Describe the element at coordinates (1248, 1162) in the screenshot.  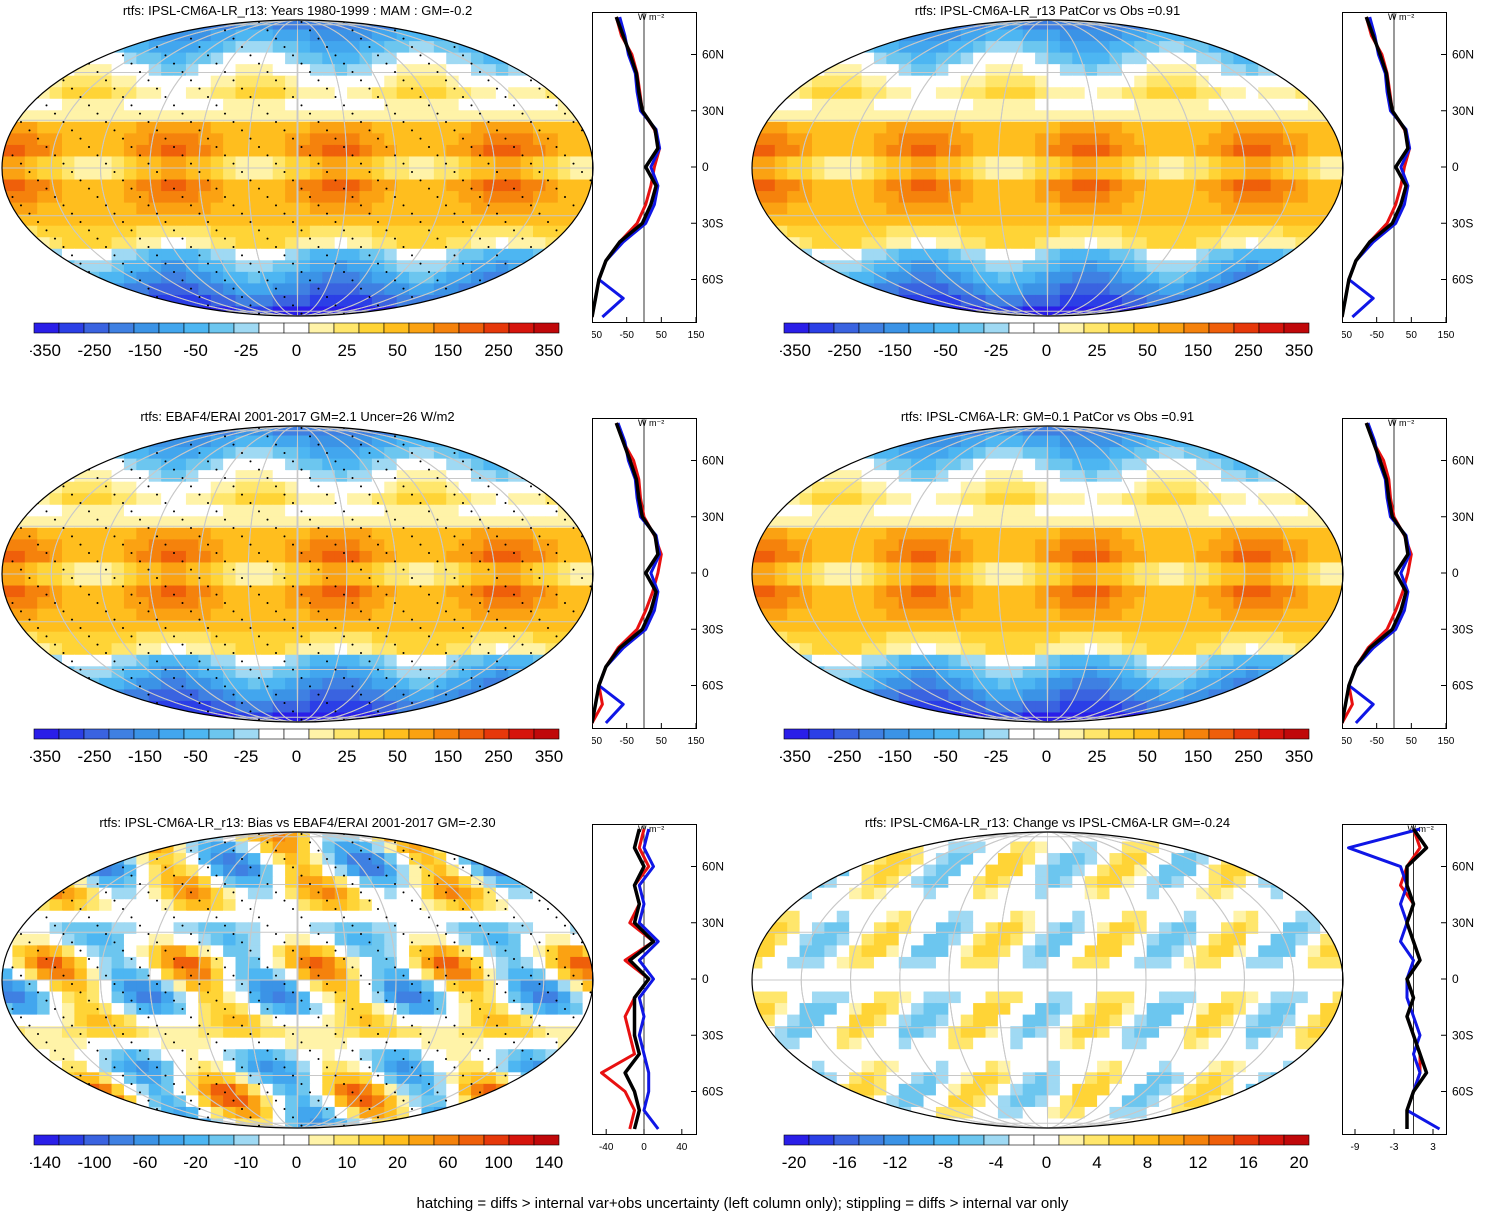
I see `colorbar-tick-label: 16` at that location.